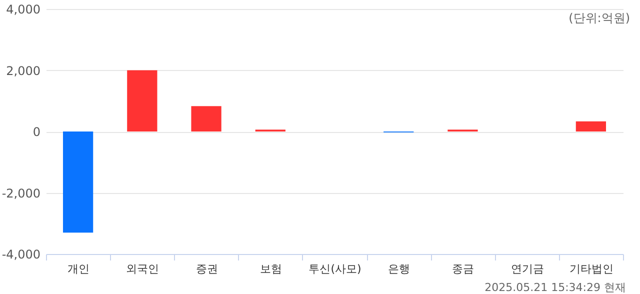  What do you see at coordinates (21, 255) in the screenshot?
I see `y-tick-label: -4,000` at bounding box center [21, 255].